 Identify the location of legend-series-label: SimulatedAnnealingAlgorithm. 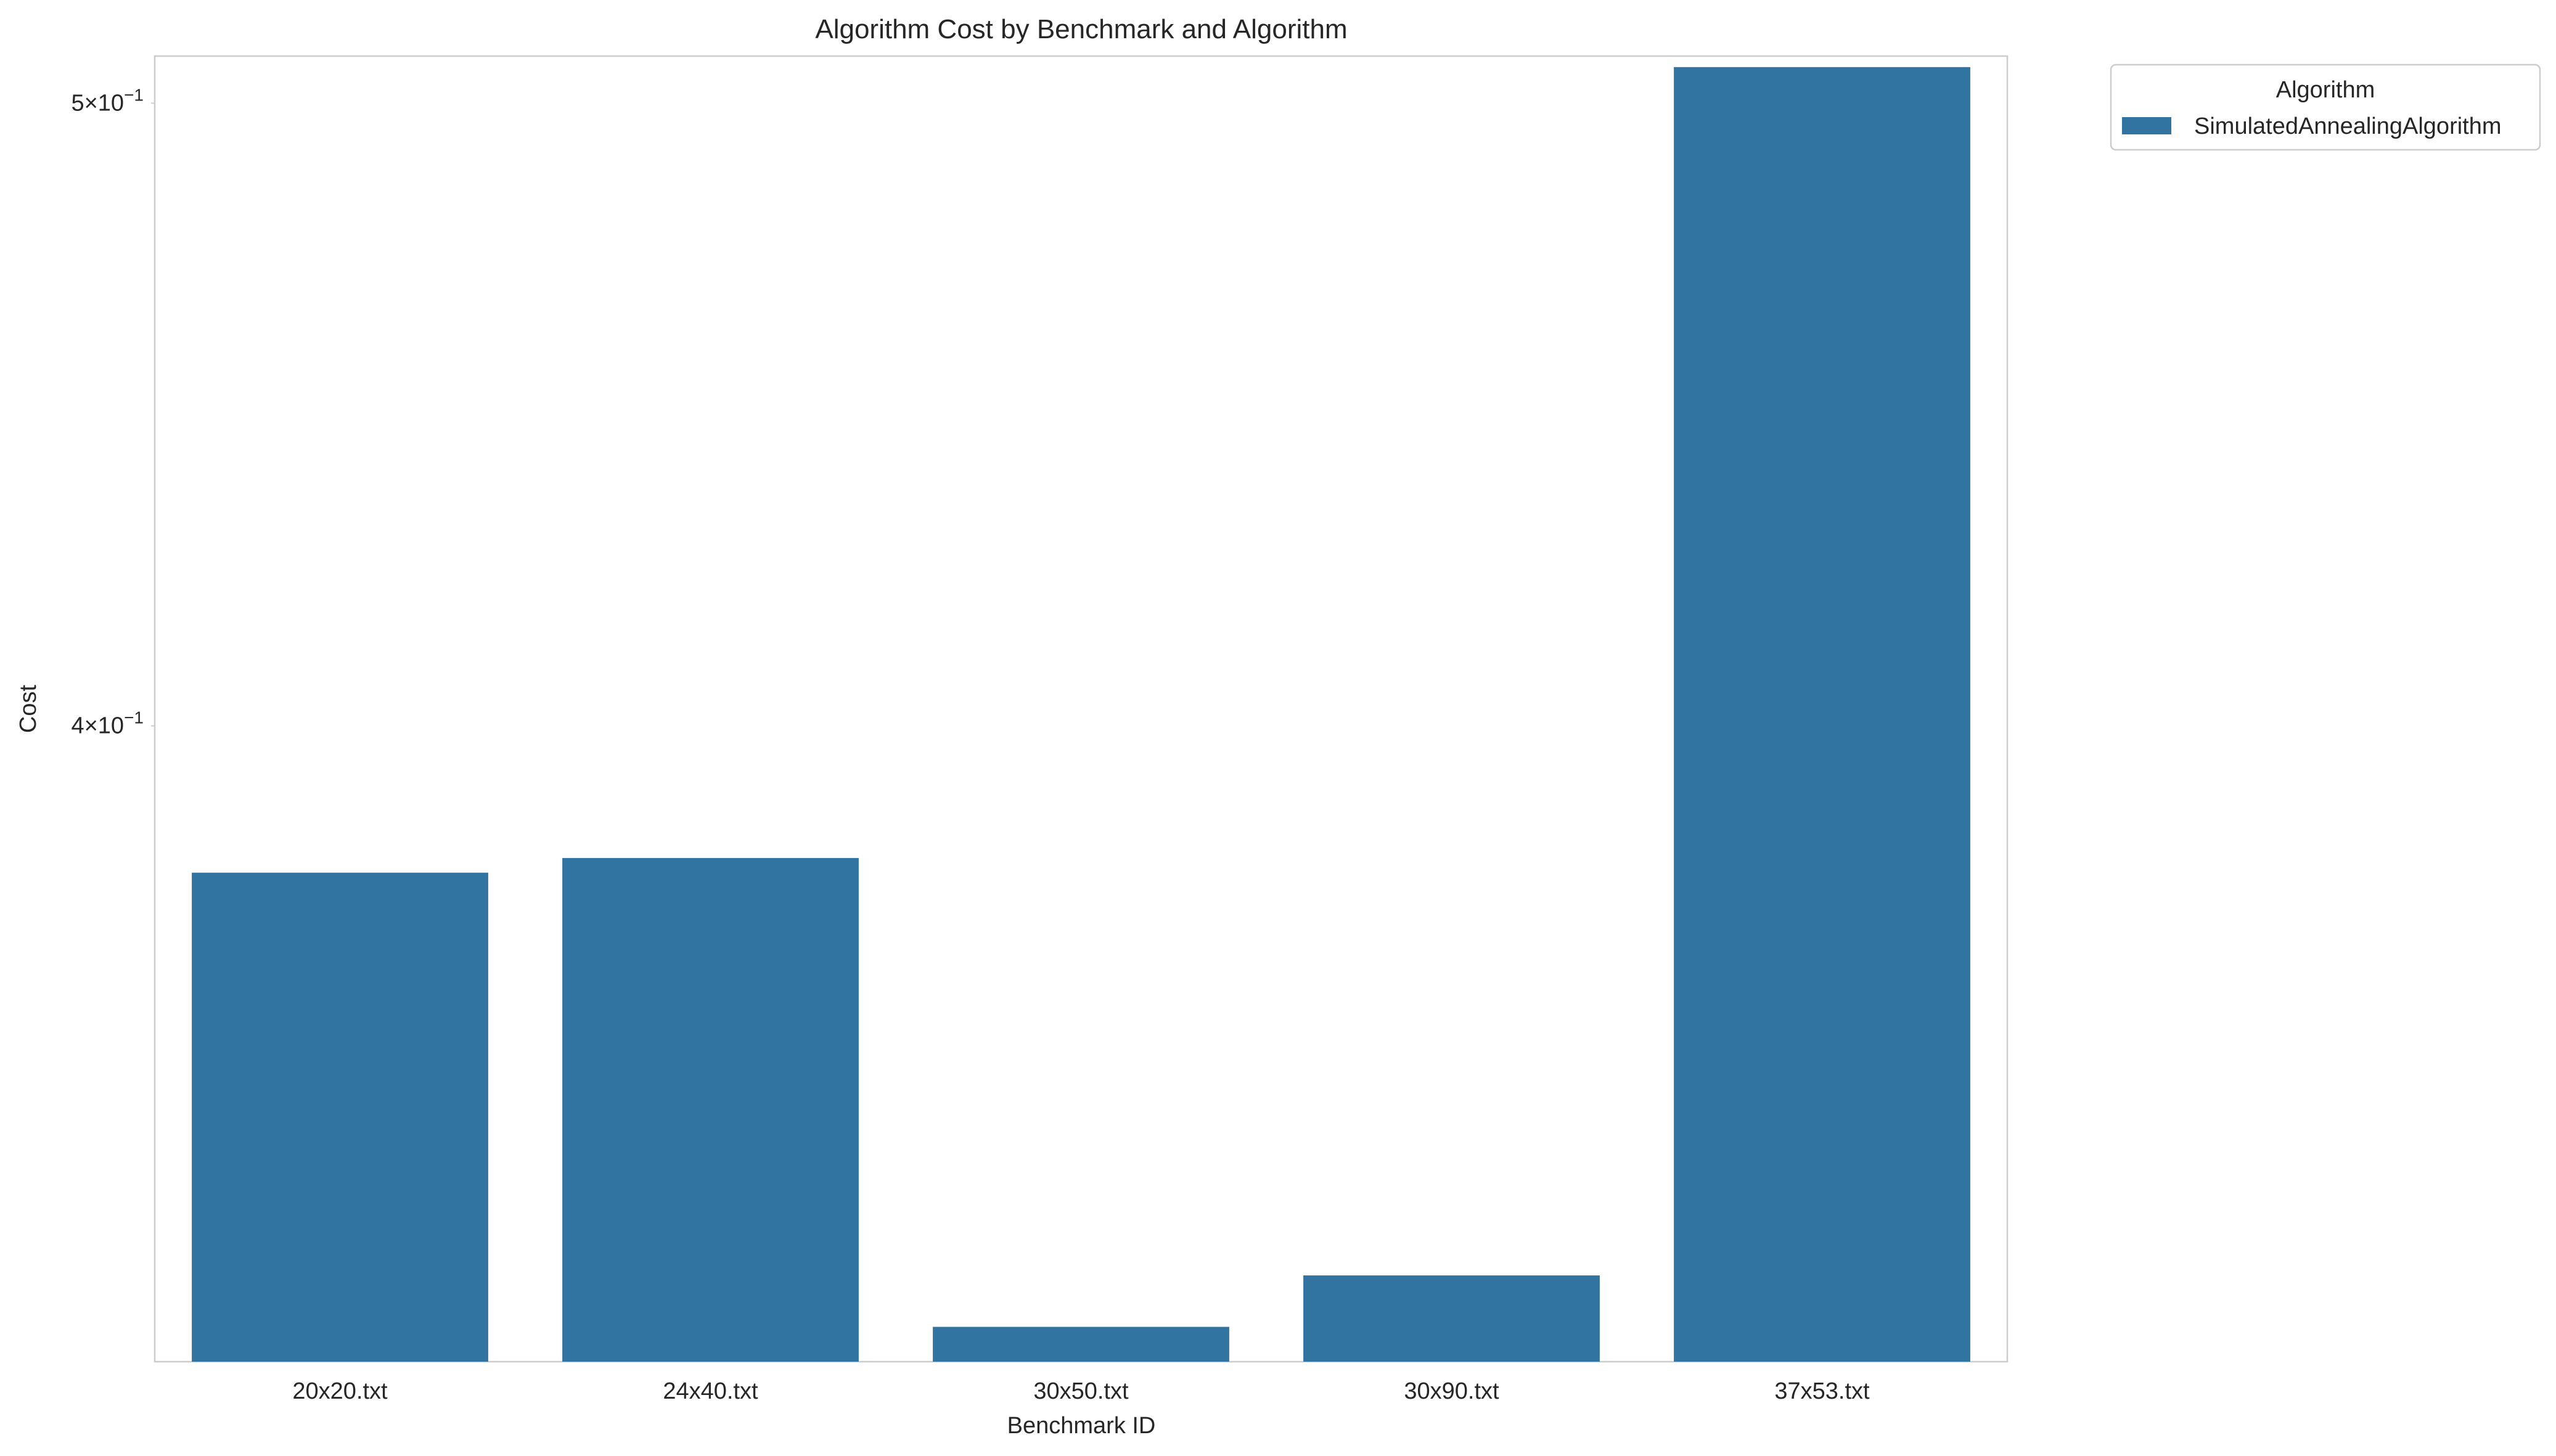
(2348, 126).